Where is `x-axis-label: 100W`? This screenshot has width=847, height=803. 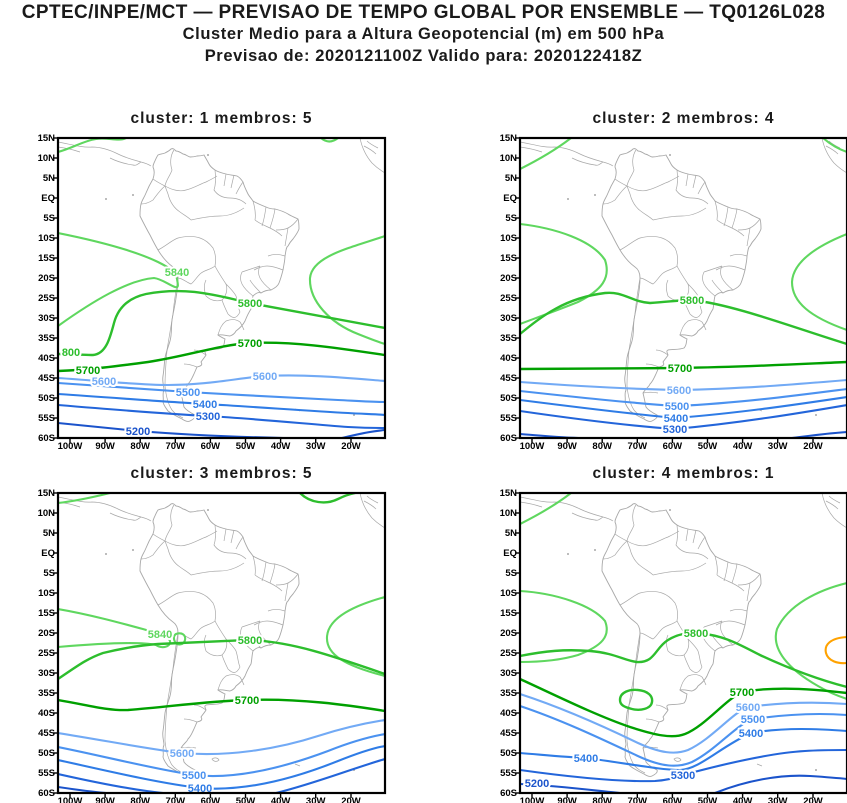 x-axis-label: 100W is located at coordinates (532, 446).